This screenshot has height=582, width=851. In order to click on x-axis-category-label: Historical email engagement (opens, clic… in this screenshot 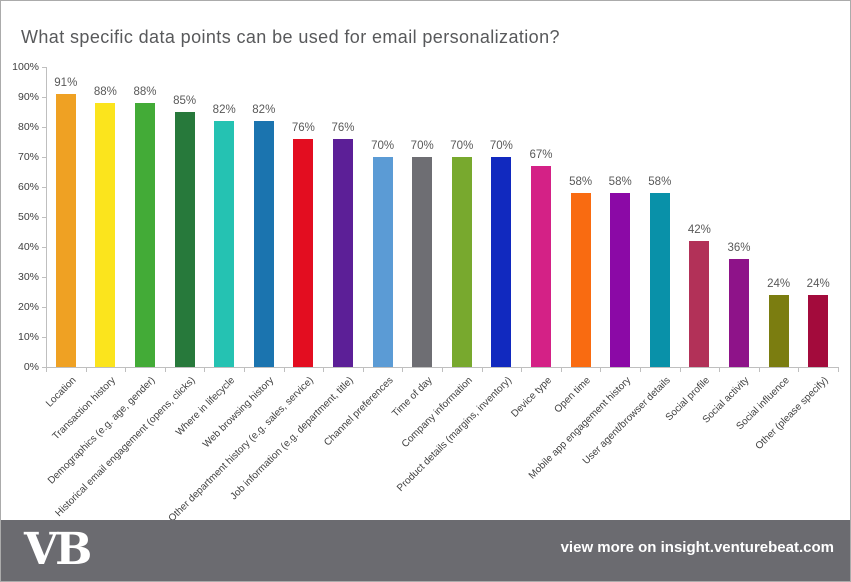, I will do `click(125, 447)`.